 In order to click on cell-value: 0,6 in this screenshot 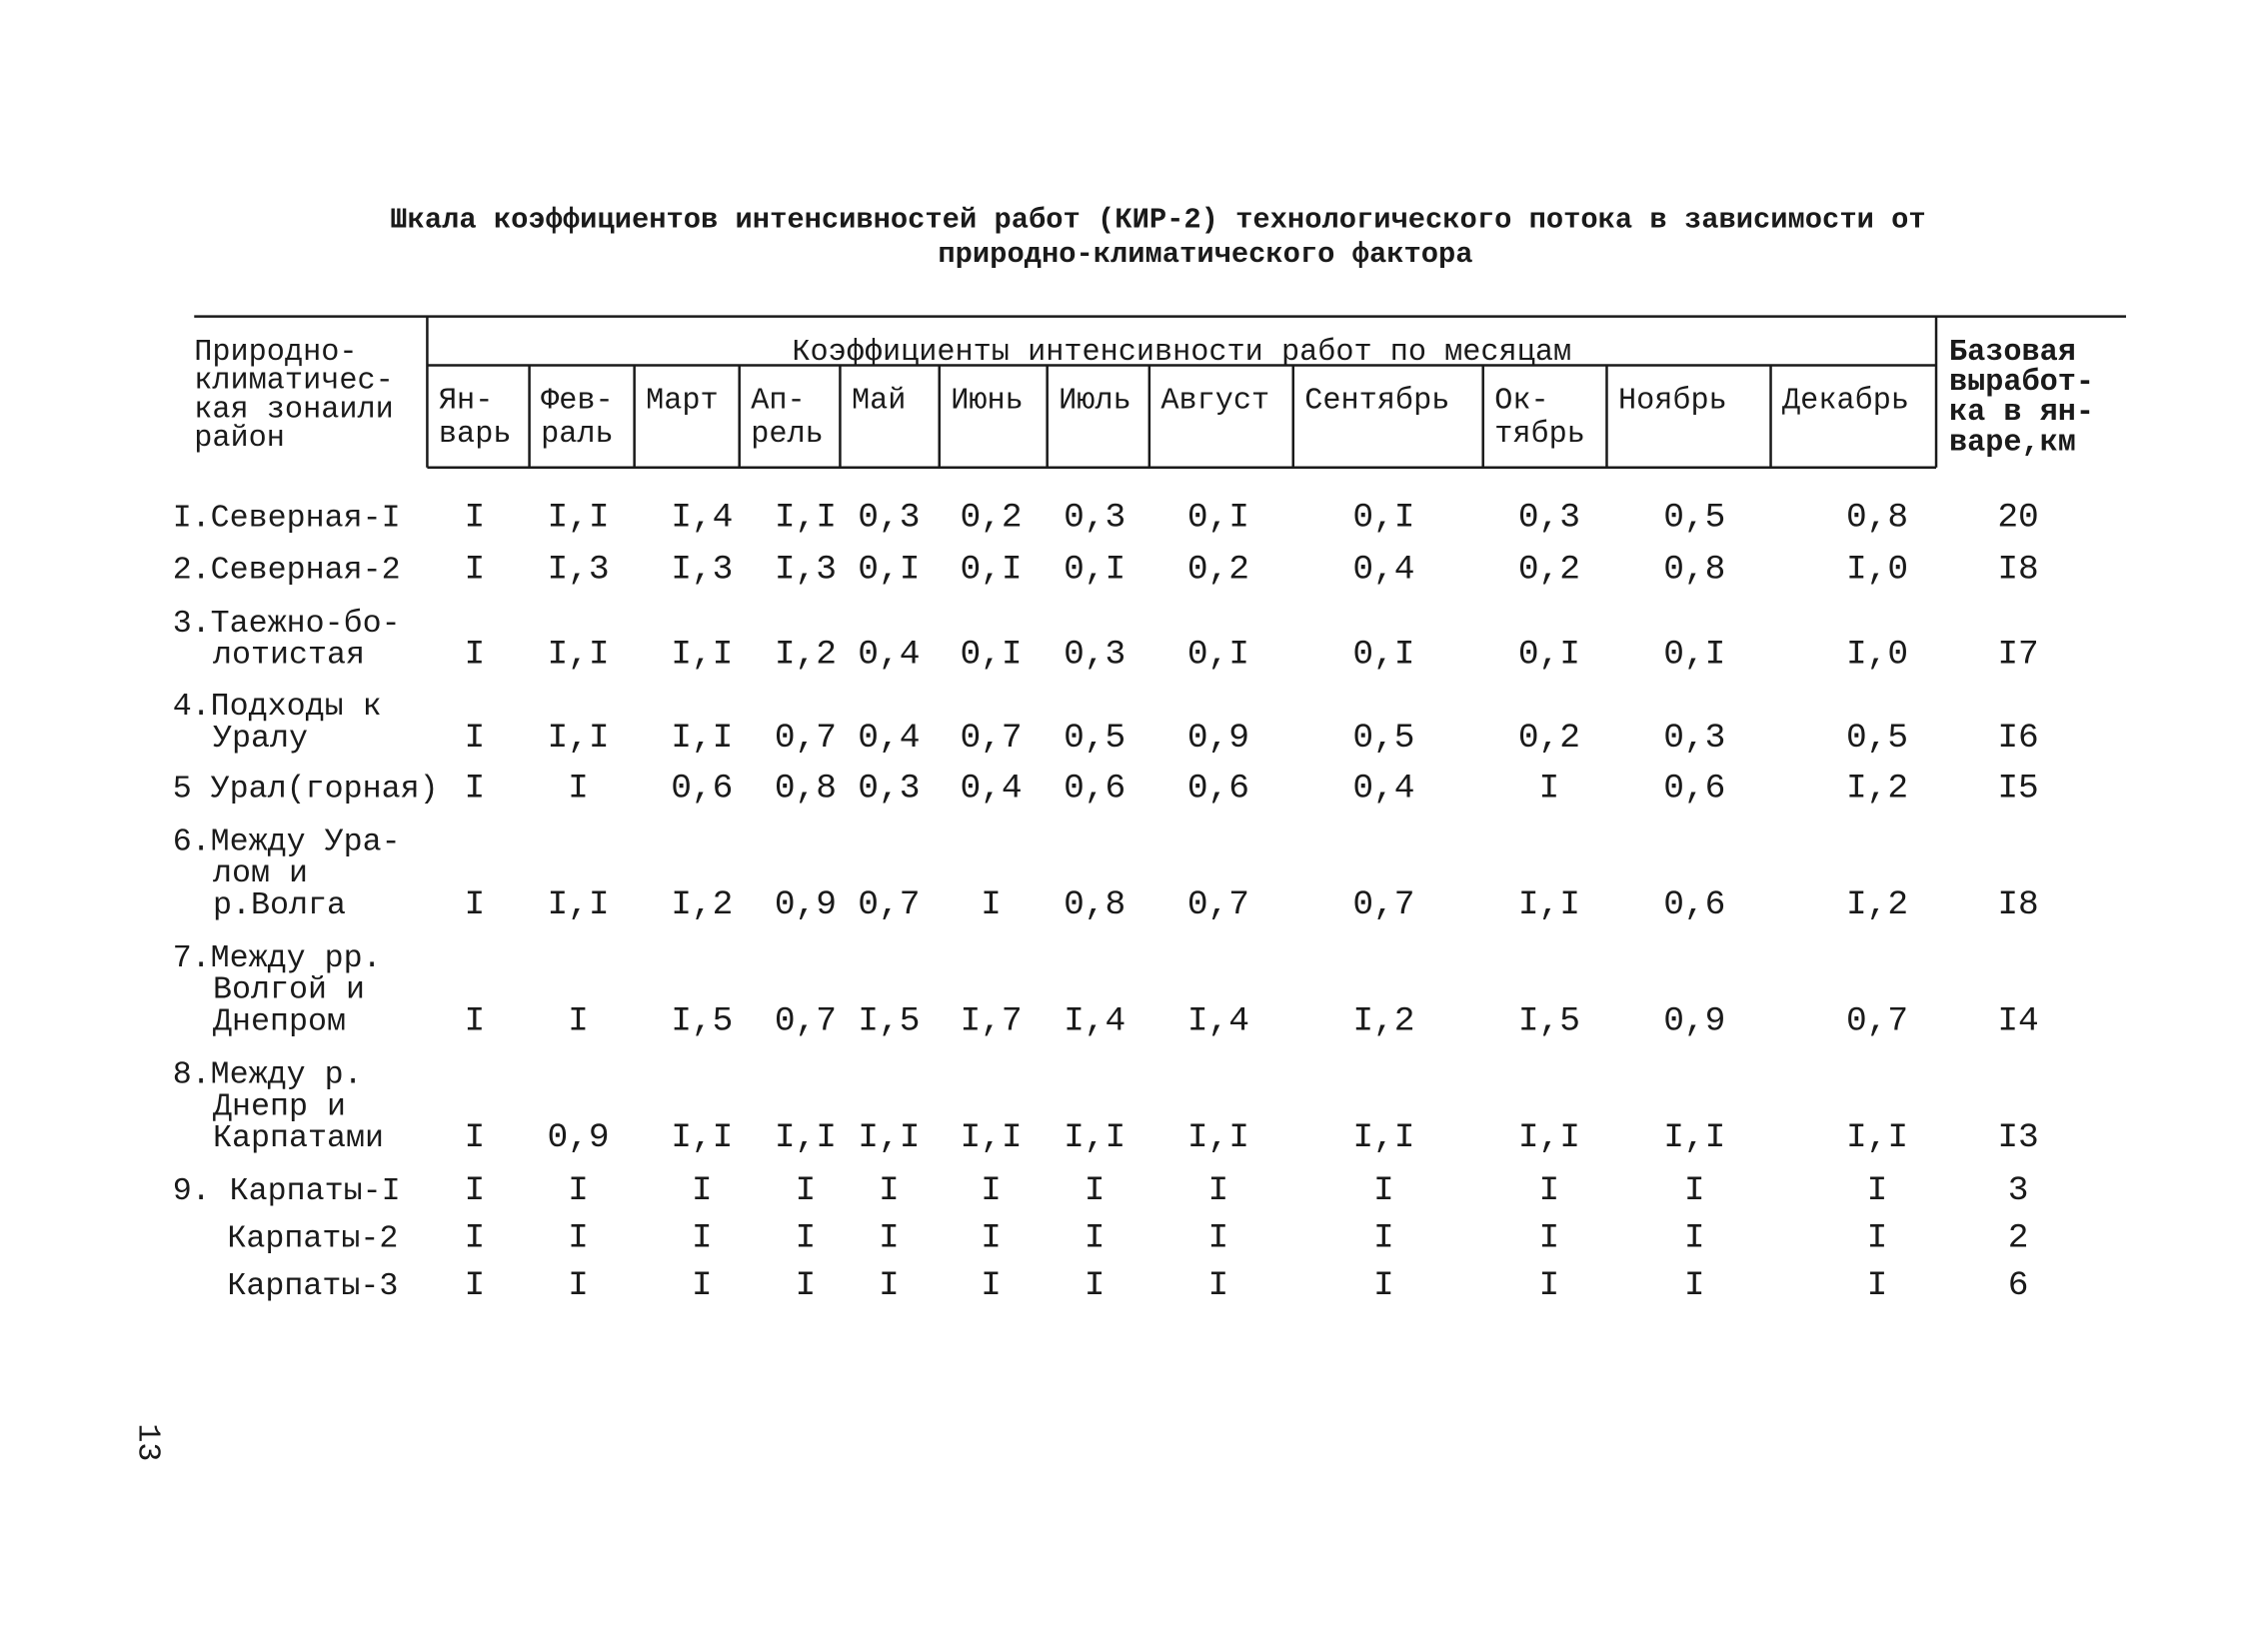, I will do `click(1694, 904)`.